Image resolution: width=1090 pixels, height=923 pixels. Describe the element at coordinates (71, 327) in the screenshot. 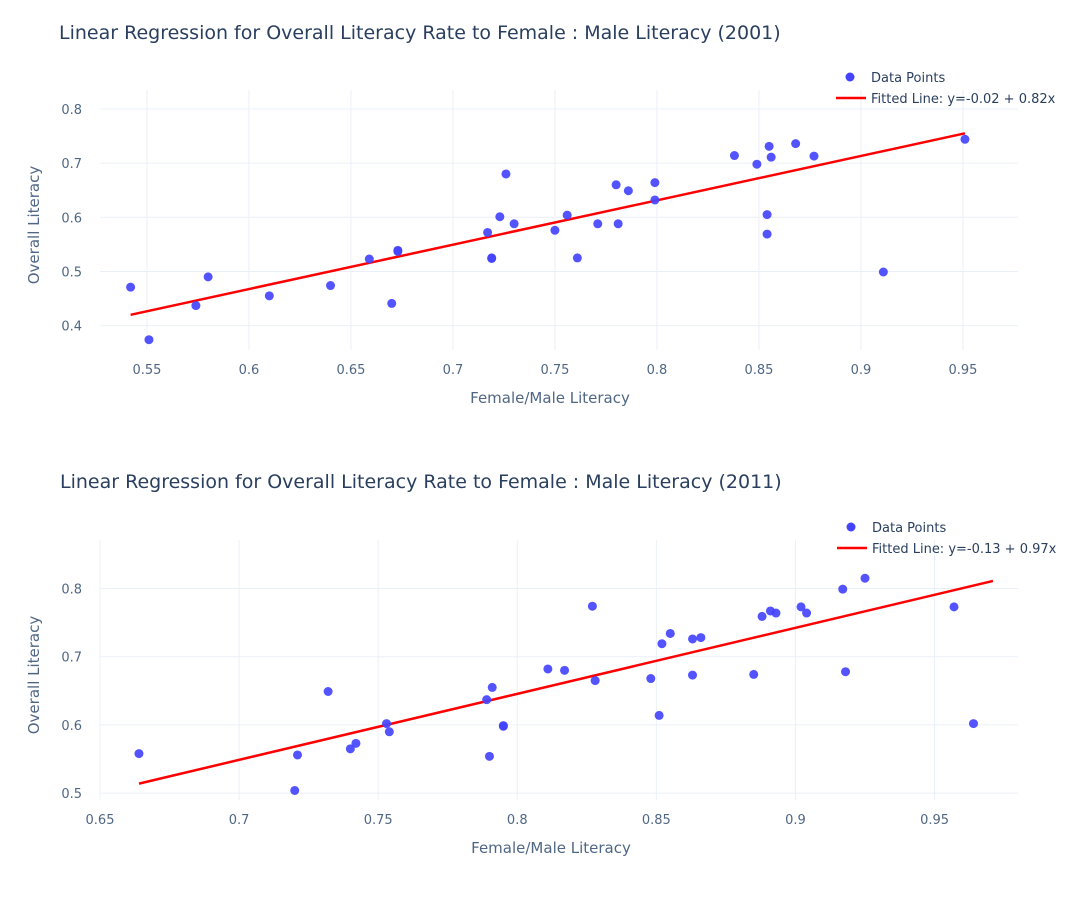

I see `y-tick-label: 0.4` at that location.